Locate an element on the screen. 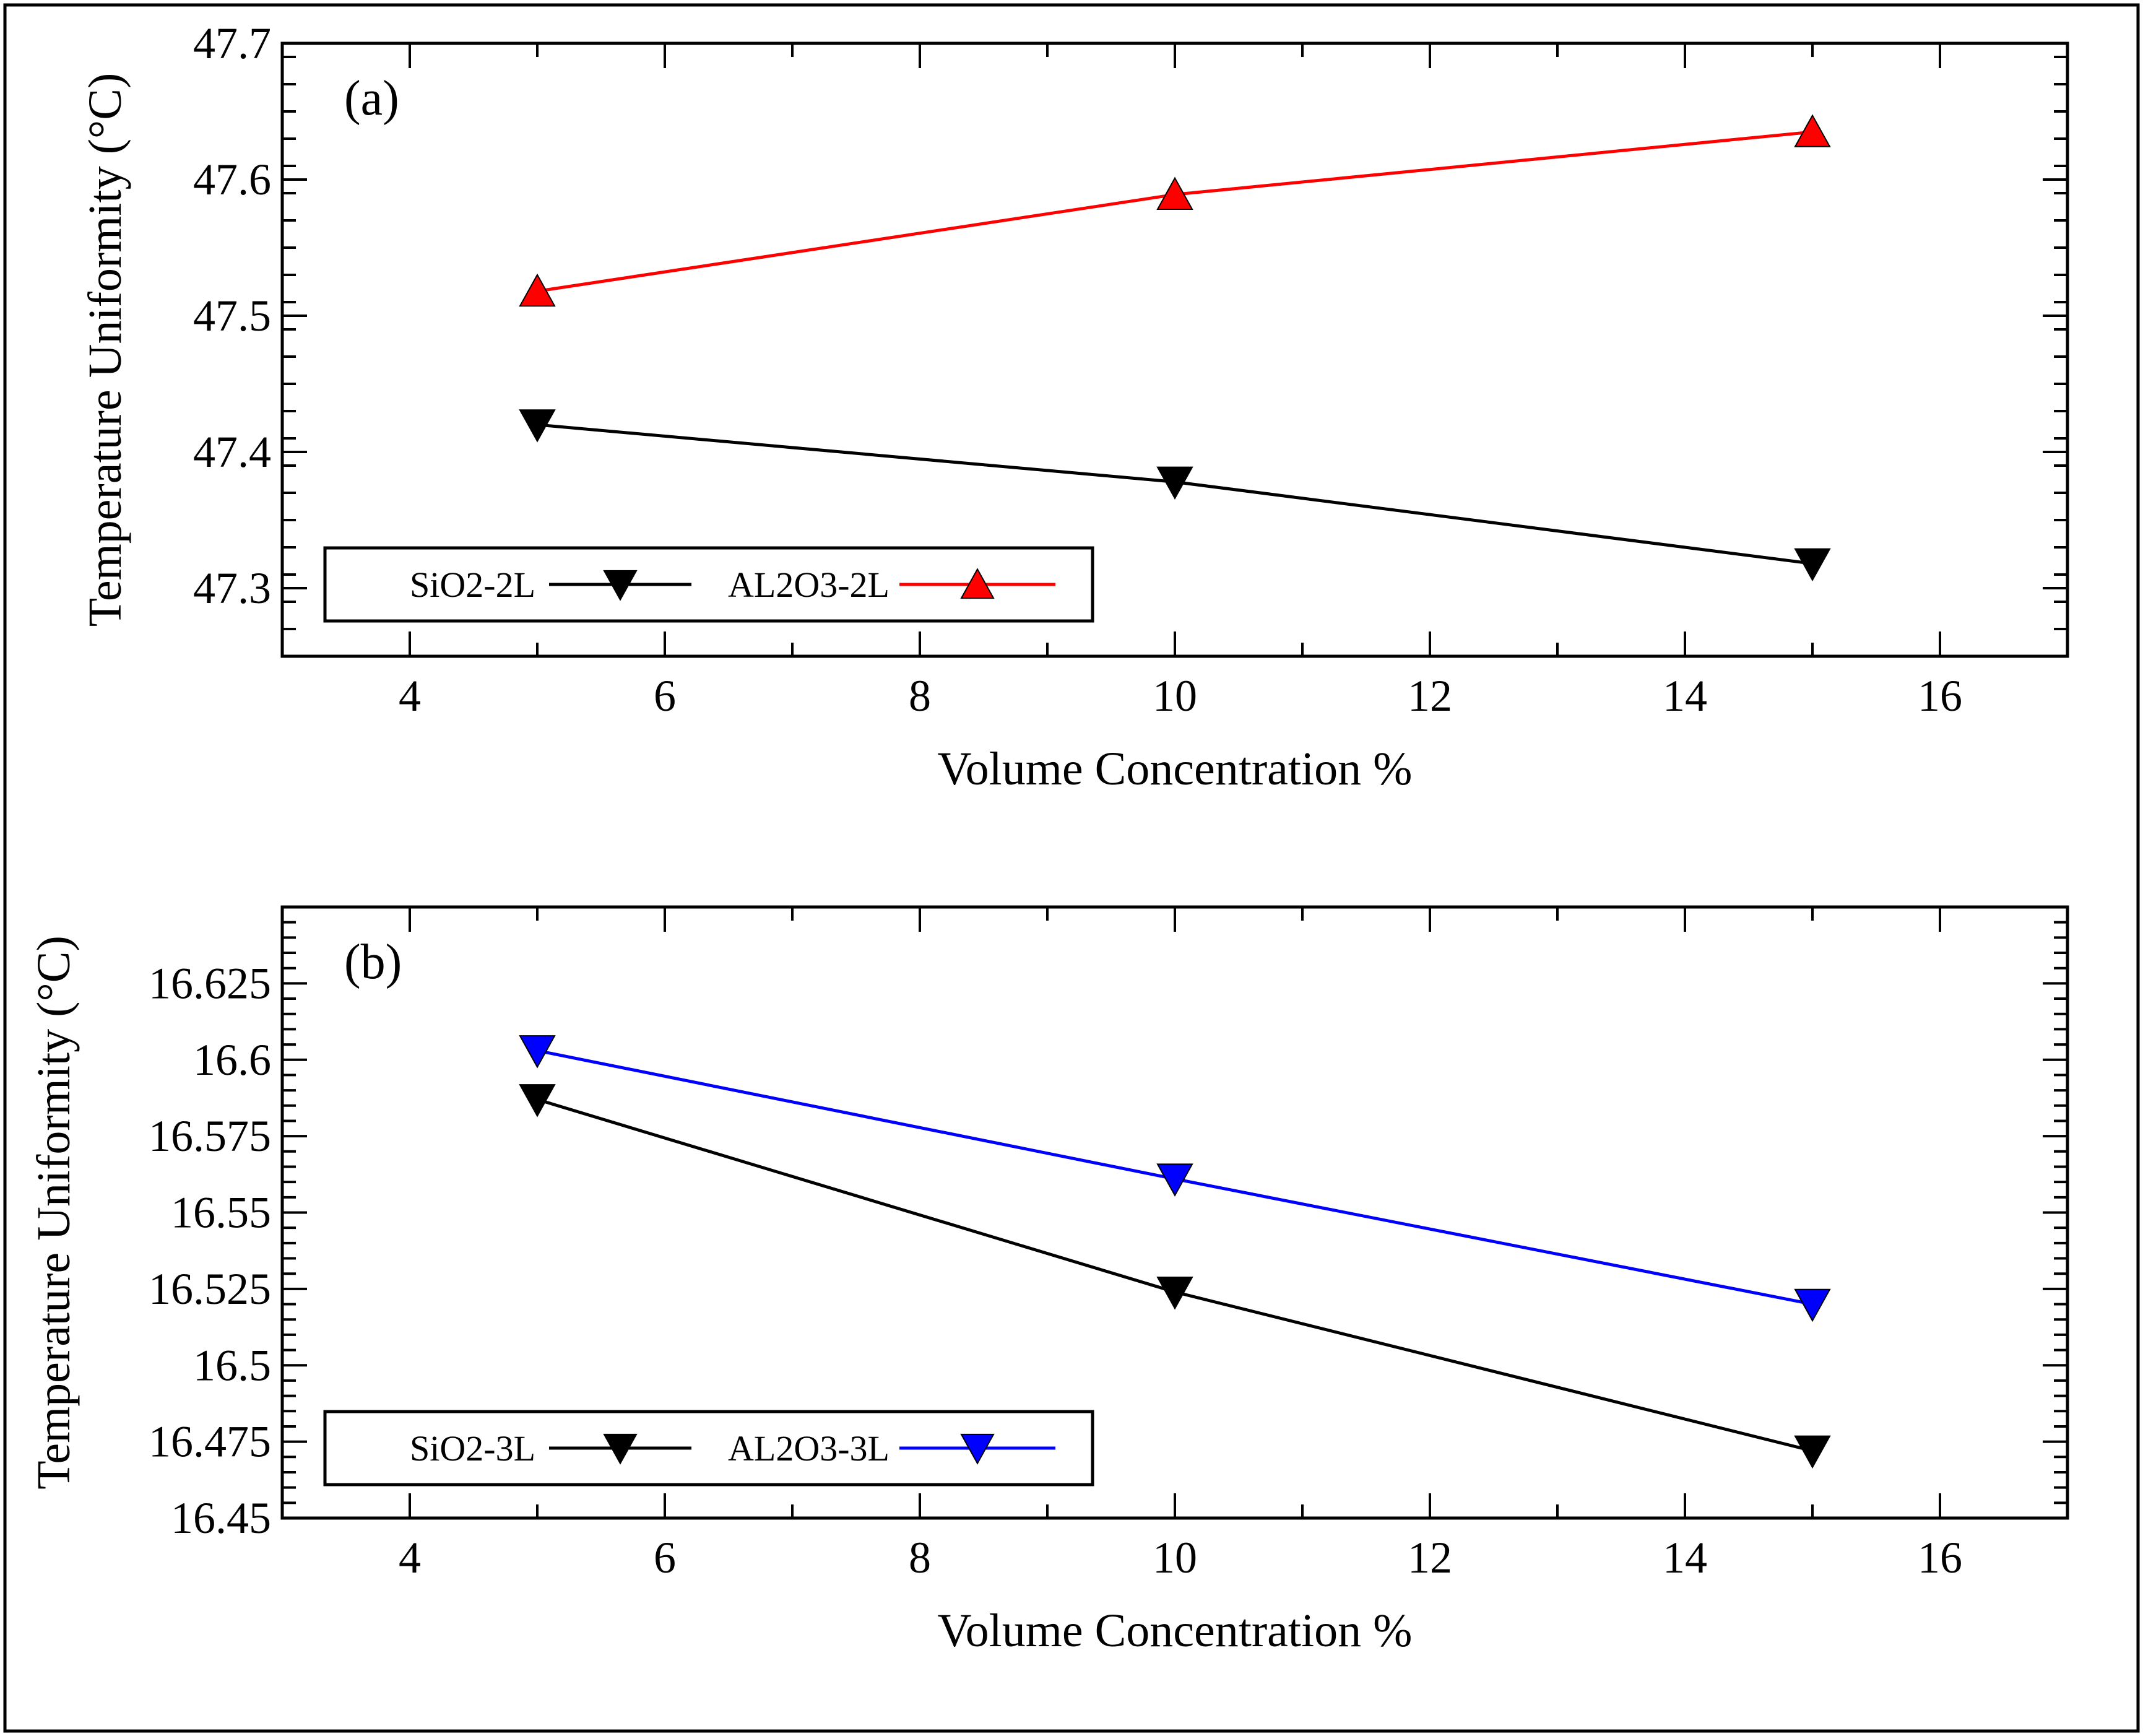 The height and width of the screenshot is (1736, 2143). legend-box is located at coordinates (708, 1448).